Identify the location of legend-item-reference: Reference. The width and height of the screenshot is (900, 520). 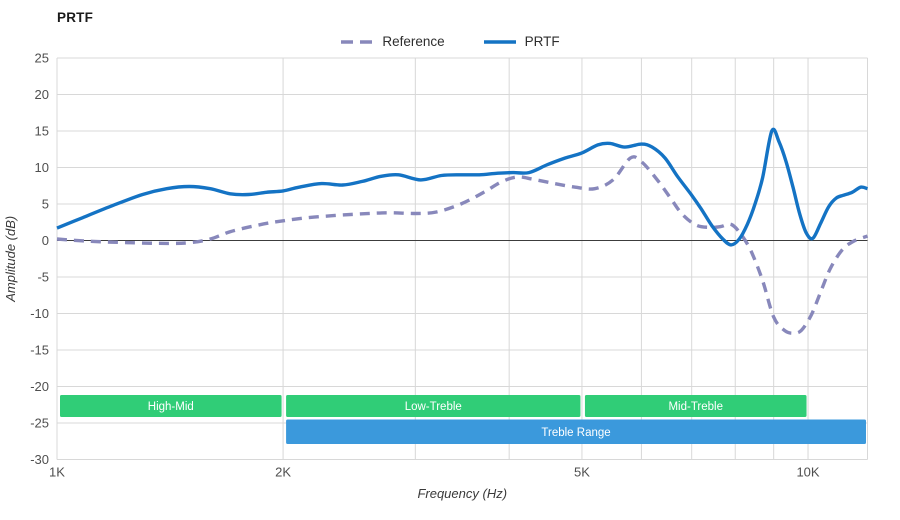
(392, 41).